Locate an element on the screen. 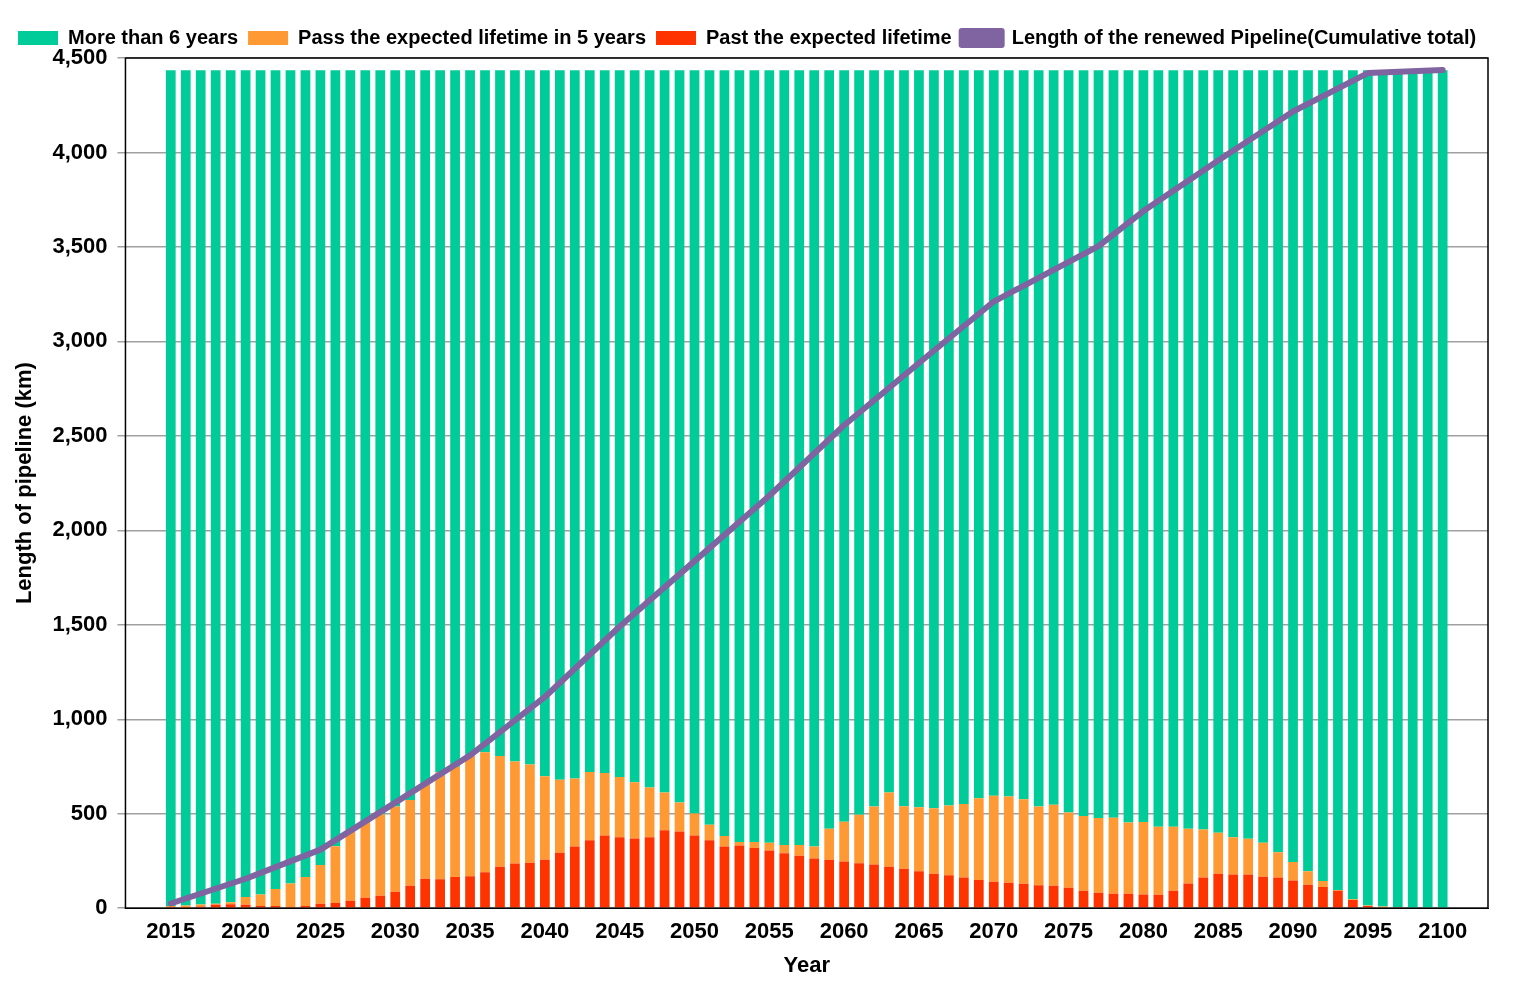 Image resolution: width=1532 pixels, height=996 pixels. x-tick-label: 2015 is located at coordinates (171, 931).